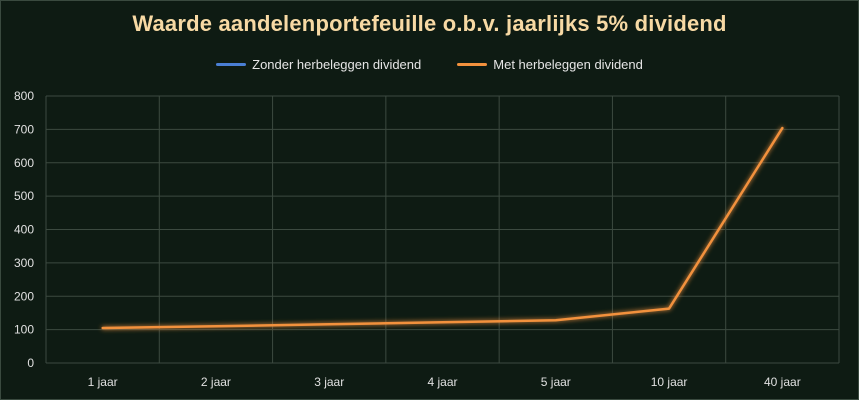 This screenshot has height=400, width=859. I want to click on legend-label-met: Met herbeleggen dividend, so click(568, 64).